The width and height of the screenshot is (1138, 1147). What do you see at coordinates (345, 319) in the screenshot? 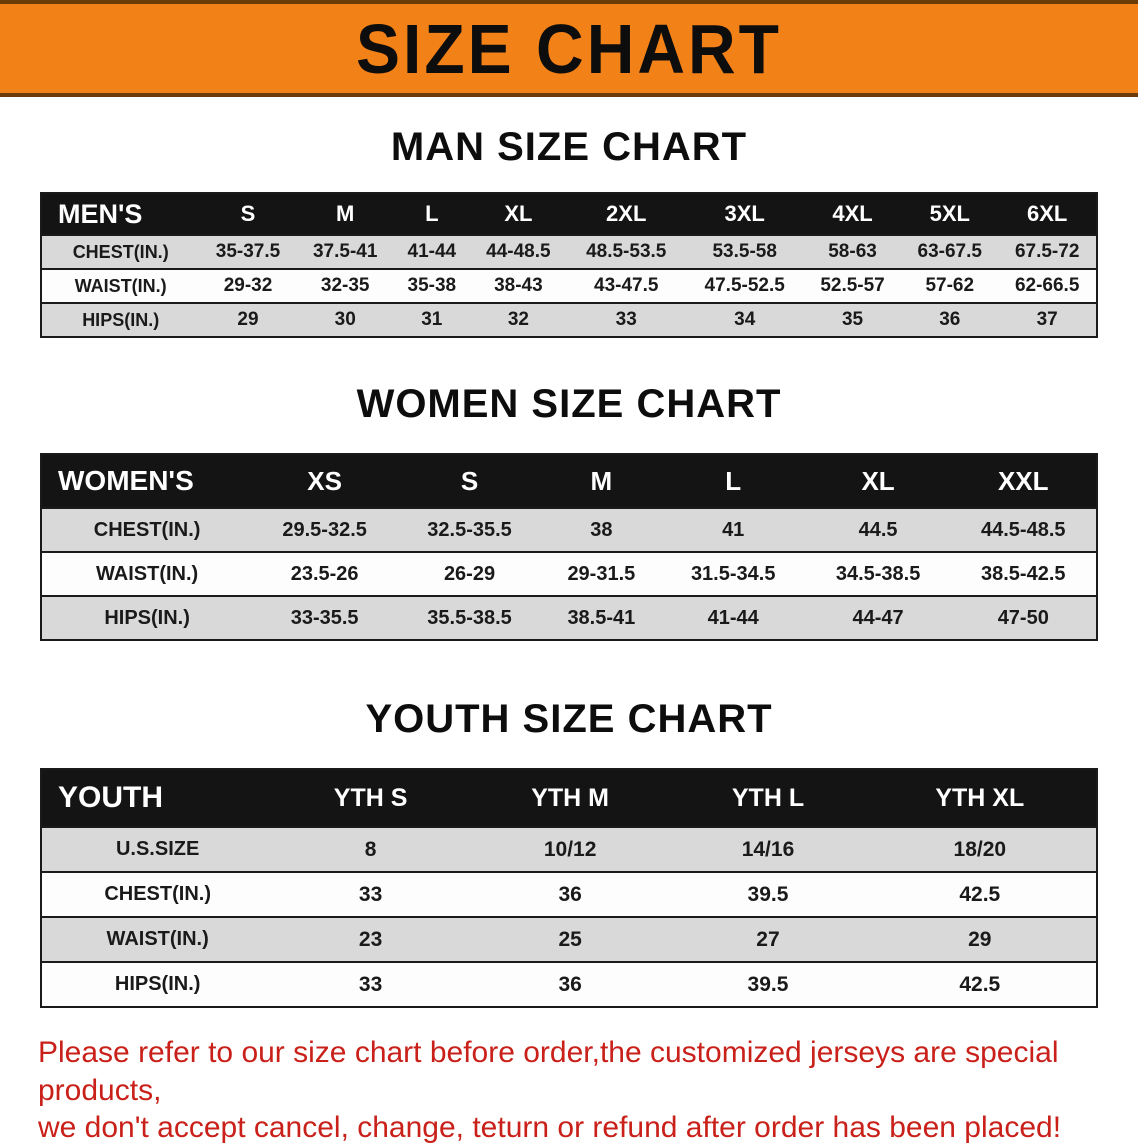
I see `table-cell: 30` at bounding box center [345, 319].